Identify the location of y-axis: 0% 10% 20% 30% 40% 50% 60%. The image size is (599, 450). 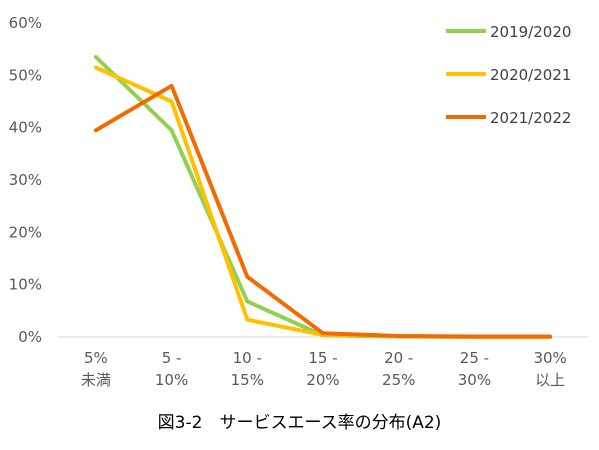
(25, 180).